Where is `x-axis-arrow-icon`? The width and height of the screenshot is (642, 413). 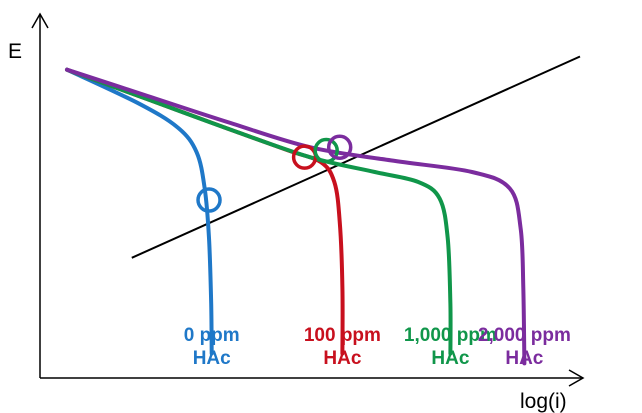
x-axis-arrow-icon is located at coordinates (576, 378).